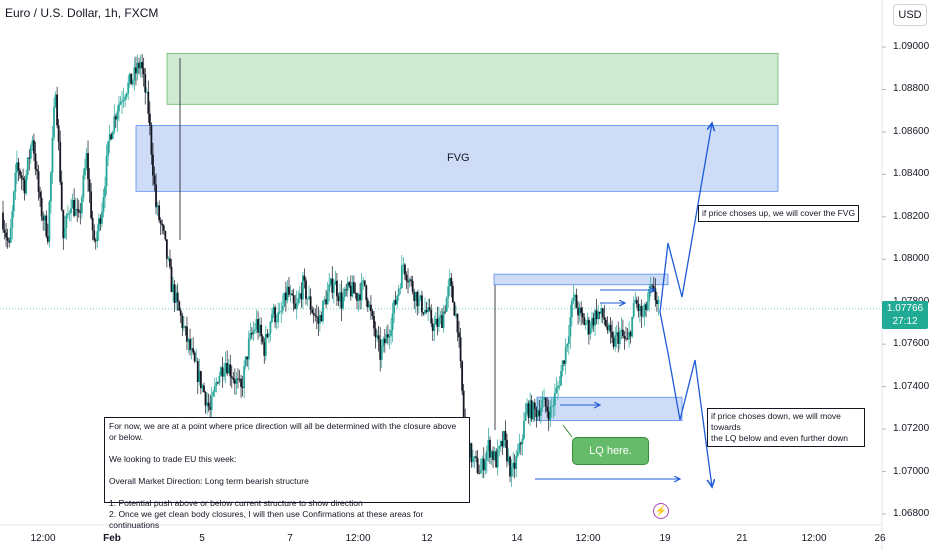 This screenshot has height=550, width=932. I want to click on lightning-icon: ⚡, so click(661, 511).